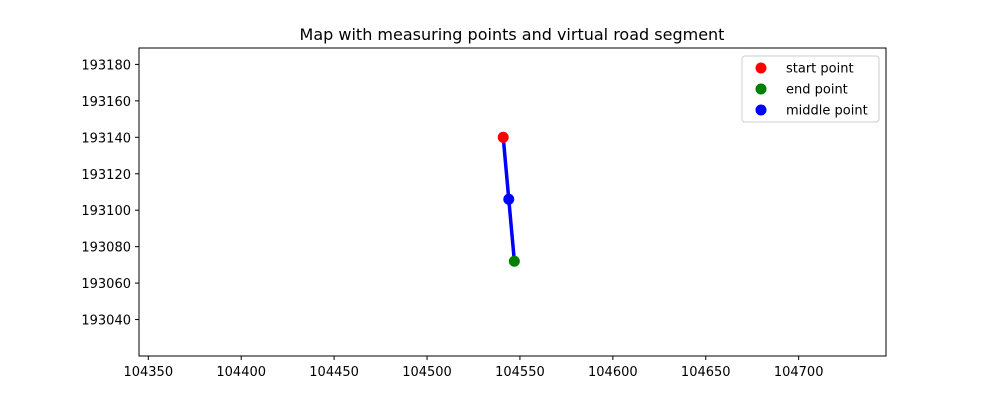 The width and height of the screenshot is (1000, 400). Describe the element at coordinates (514, 261) in the screenshot. I see `end-point-marker` at that location.